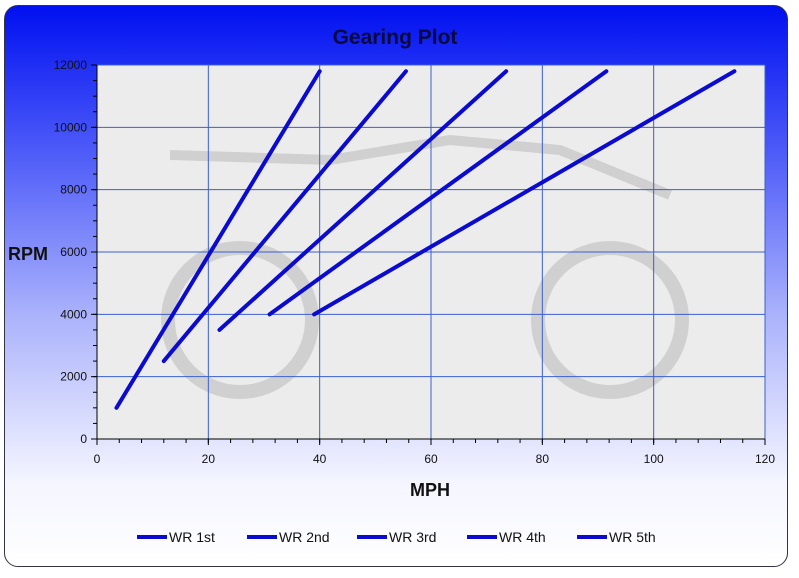 The height and width of the screenshot is (578, 799). Describe the element at coordinates (73, 377) in the screenshot. I see `y-tick-label: 2000` at that location.